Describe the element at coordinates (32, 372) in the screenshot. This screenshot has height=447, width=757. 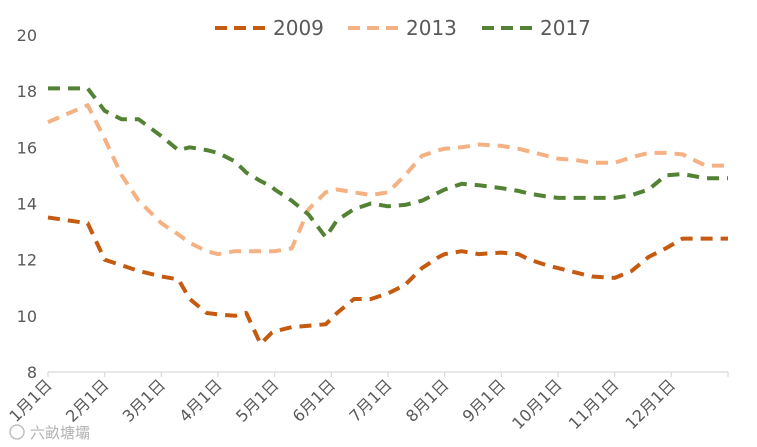
I see `y-tick-label: 8` at that location.